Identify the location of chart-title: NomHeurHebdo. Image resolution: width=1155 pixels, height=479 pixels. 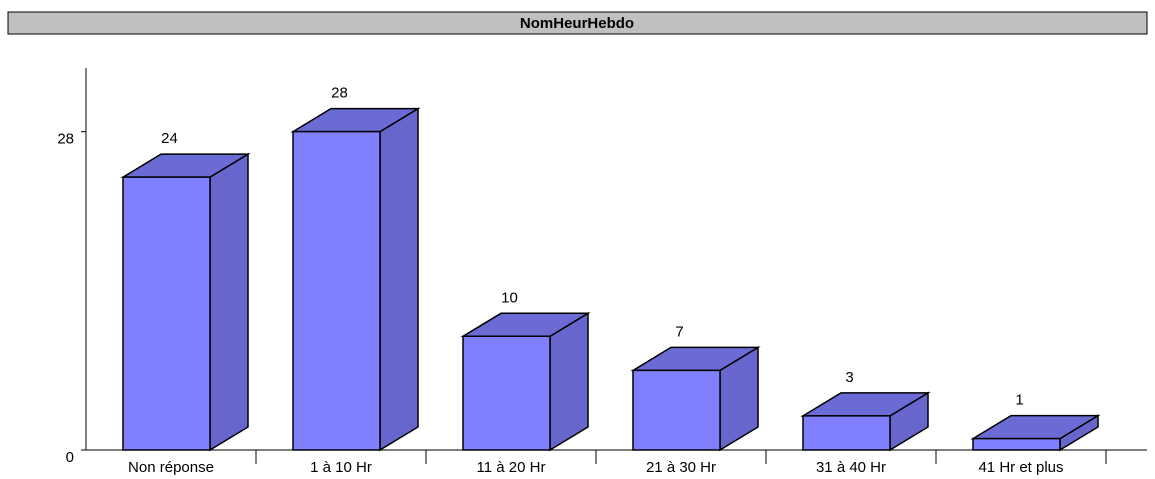
(577, 23).